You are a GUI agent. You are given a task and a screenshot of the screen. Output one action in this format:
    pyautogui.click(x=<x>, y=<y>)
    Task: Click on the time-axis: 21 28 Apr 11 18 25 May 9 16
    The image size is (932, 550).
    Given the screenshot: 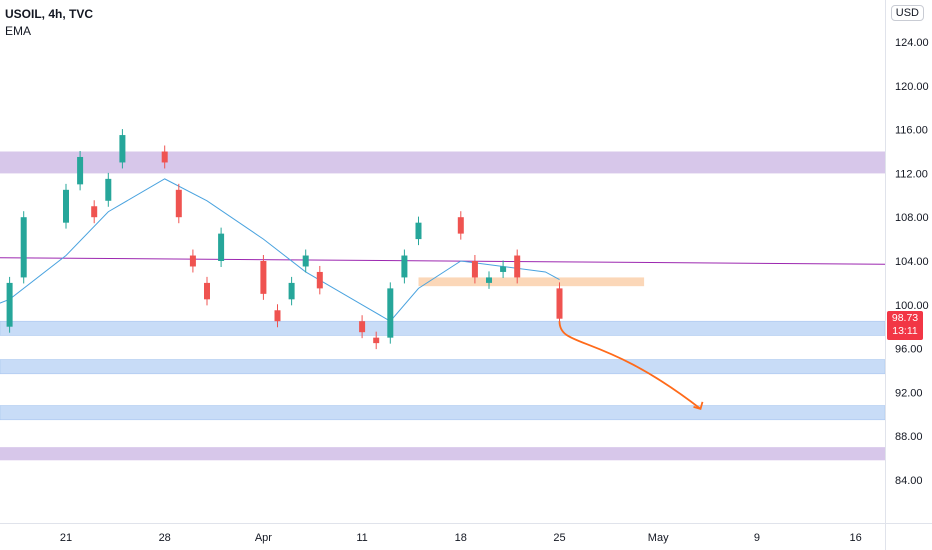 What is the action you would take?
    pyautogui.click(x=461, y=538)
    